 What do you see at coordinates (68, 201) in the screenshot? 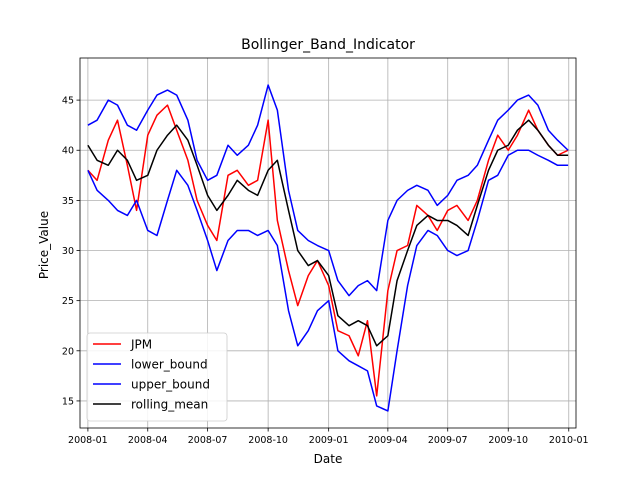
I see `y-tick-label: 35` at bounding box center [68, 201].